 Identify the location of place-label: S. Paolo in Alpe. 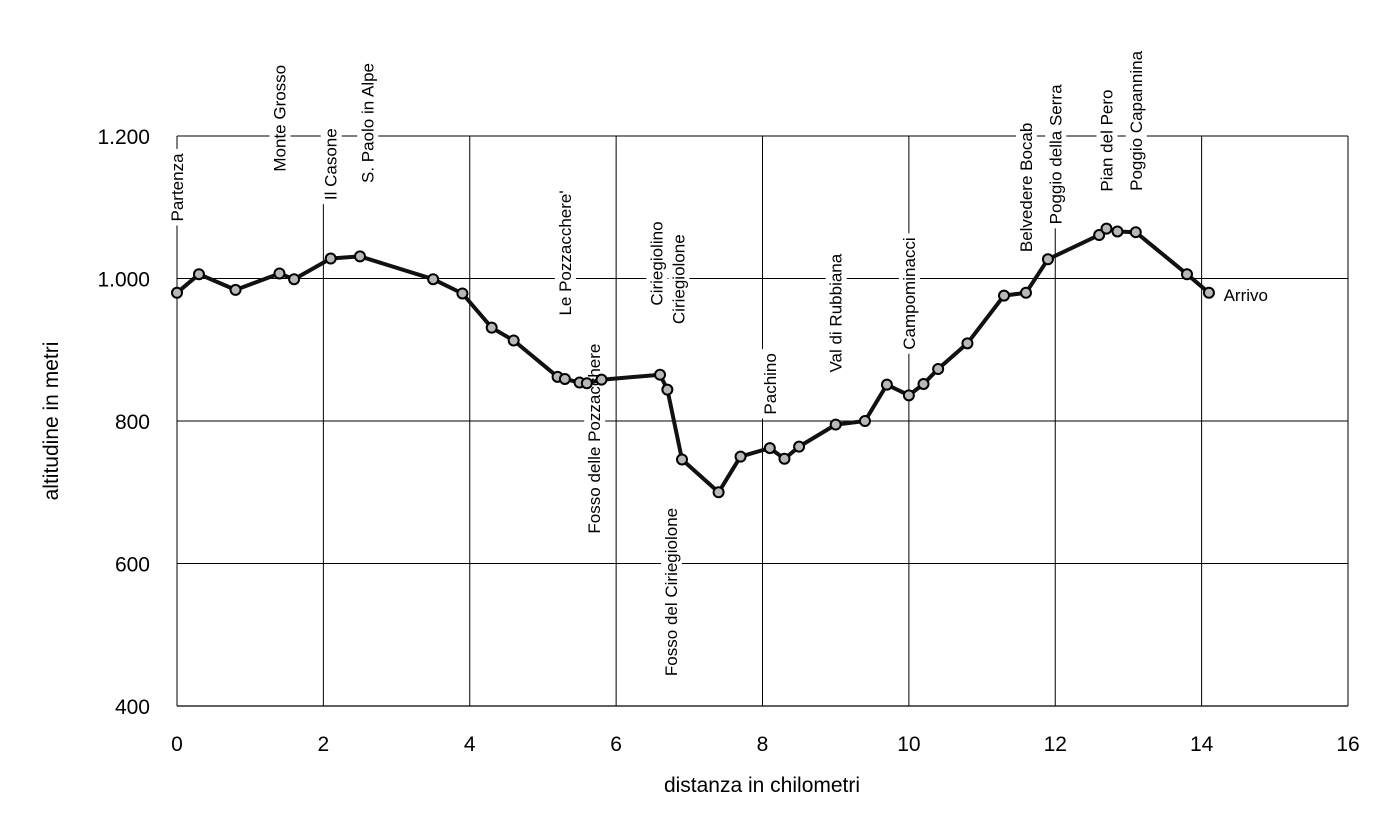
(367, 123).